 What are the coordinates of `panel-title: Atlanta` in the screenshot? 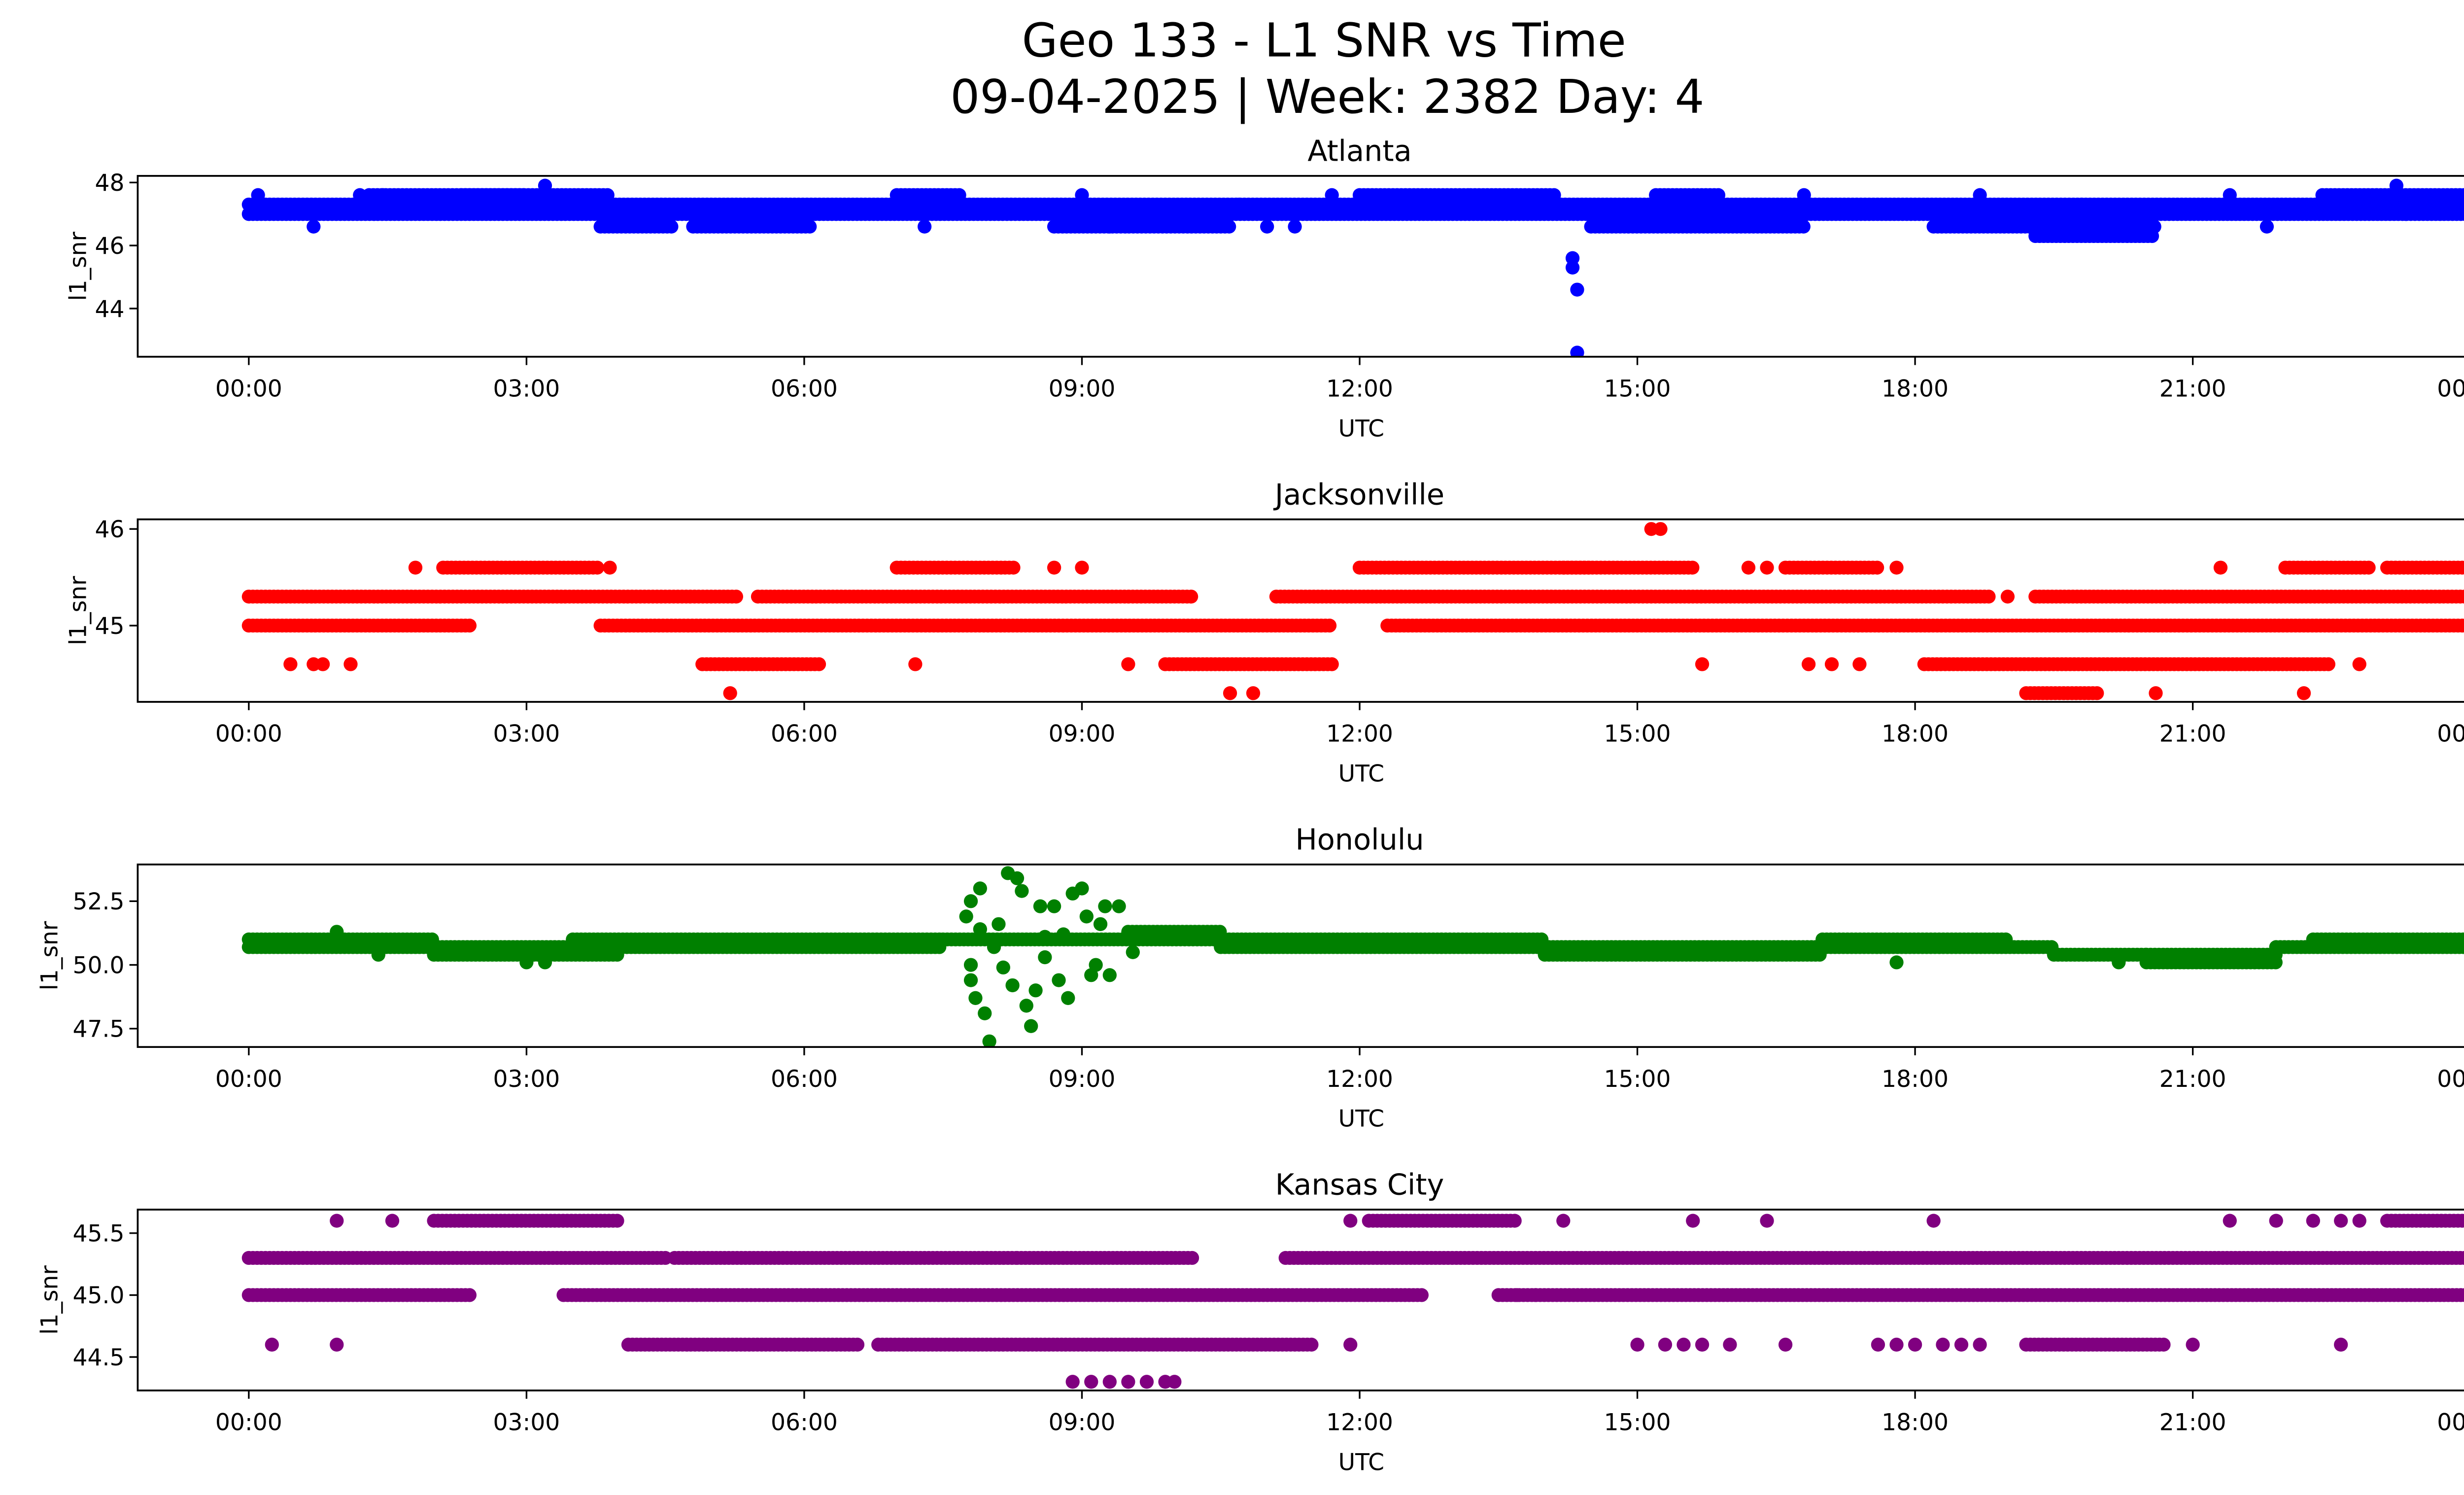 It's located at (1359, 151).